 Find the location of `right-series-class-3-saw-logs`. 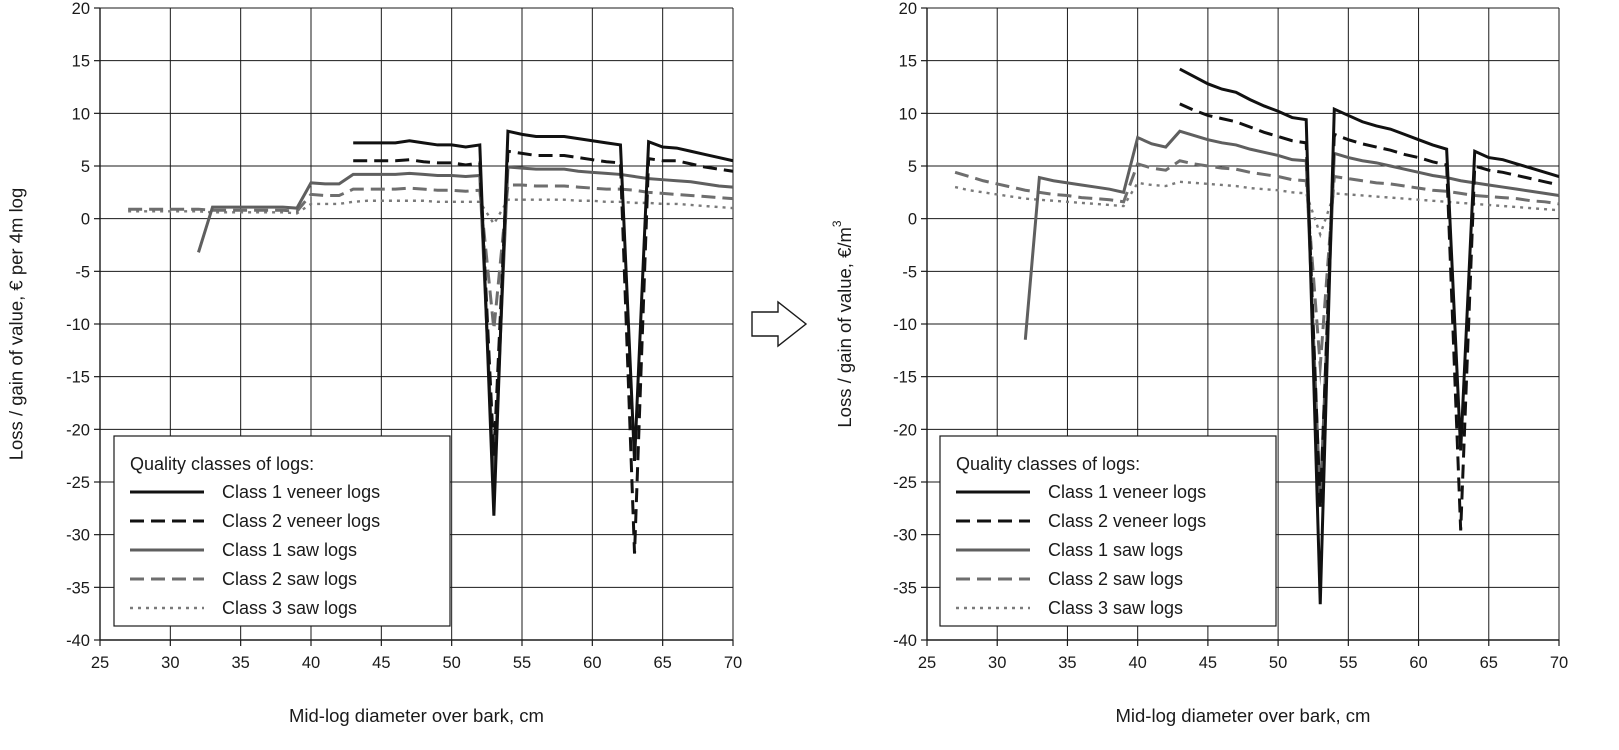

right-series-class-3-saw-logs is located at coordinates (1257, 209).